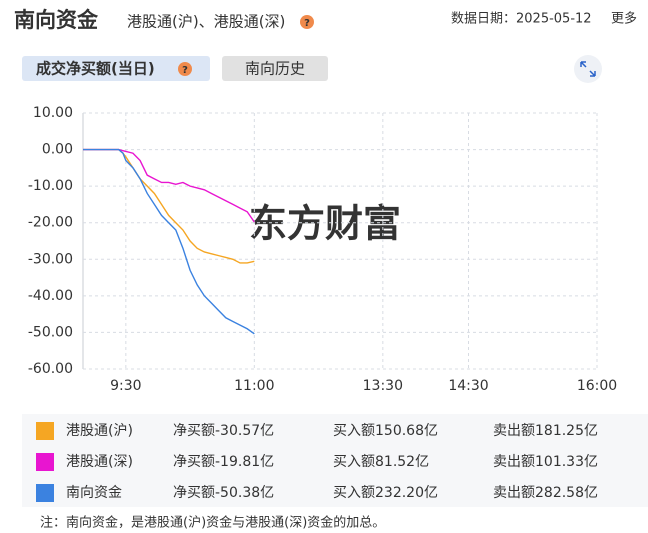 The image size is (648, 533). Describe the element at coordinates (99, 431) in the screenshot. I see `legend-label: 港股通(沪)` at that location.